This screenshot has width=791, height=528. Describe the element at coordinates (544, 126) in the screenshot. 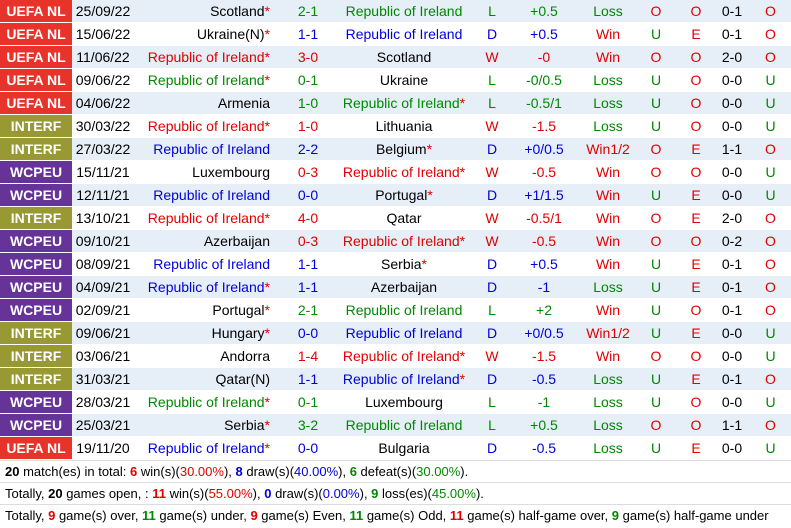

I see `handicap-cell: -1.5` at that location.